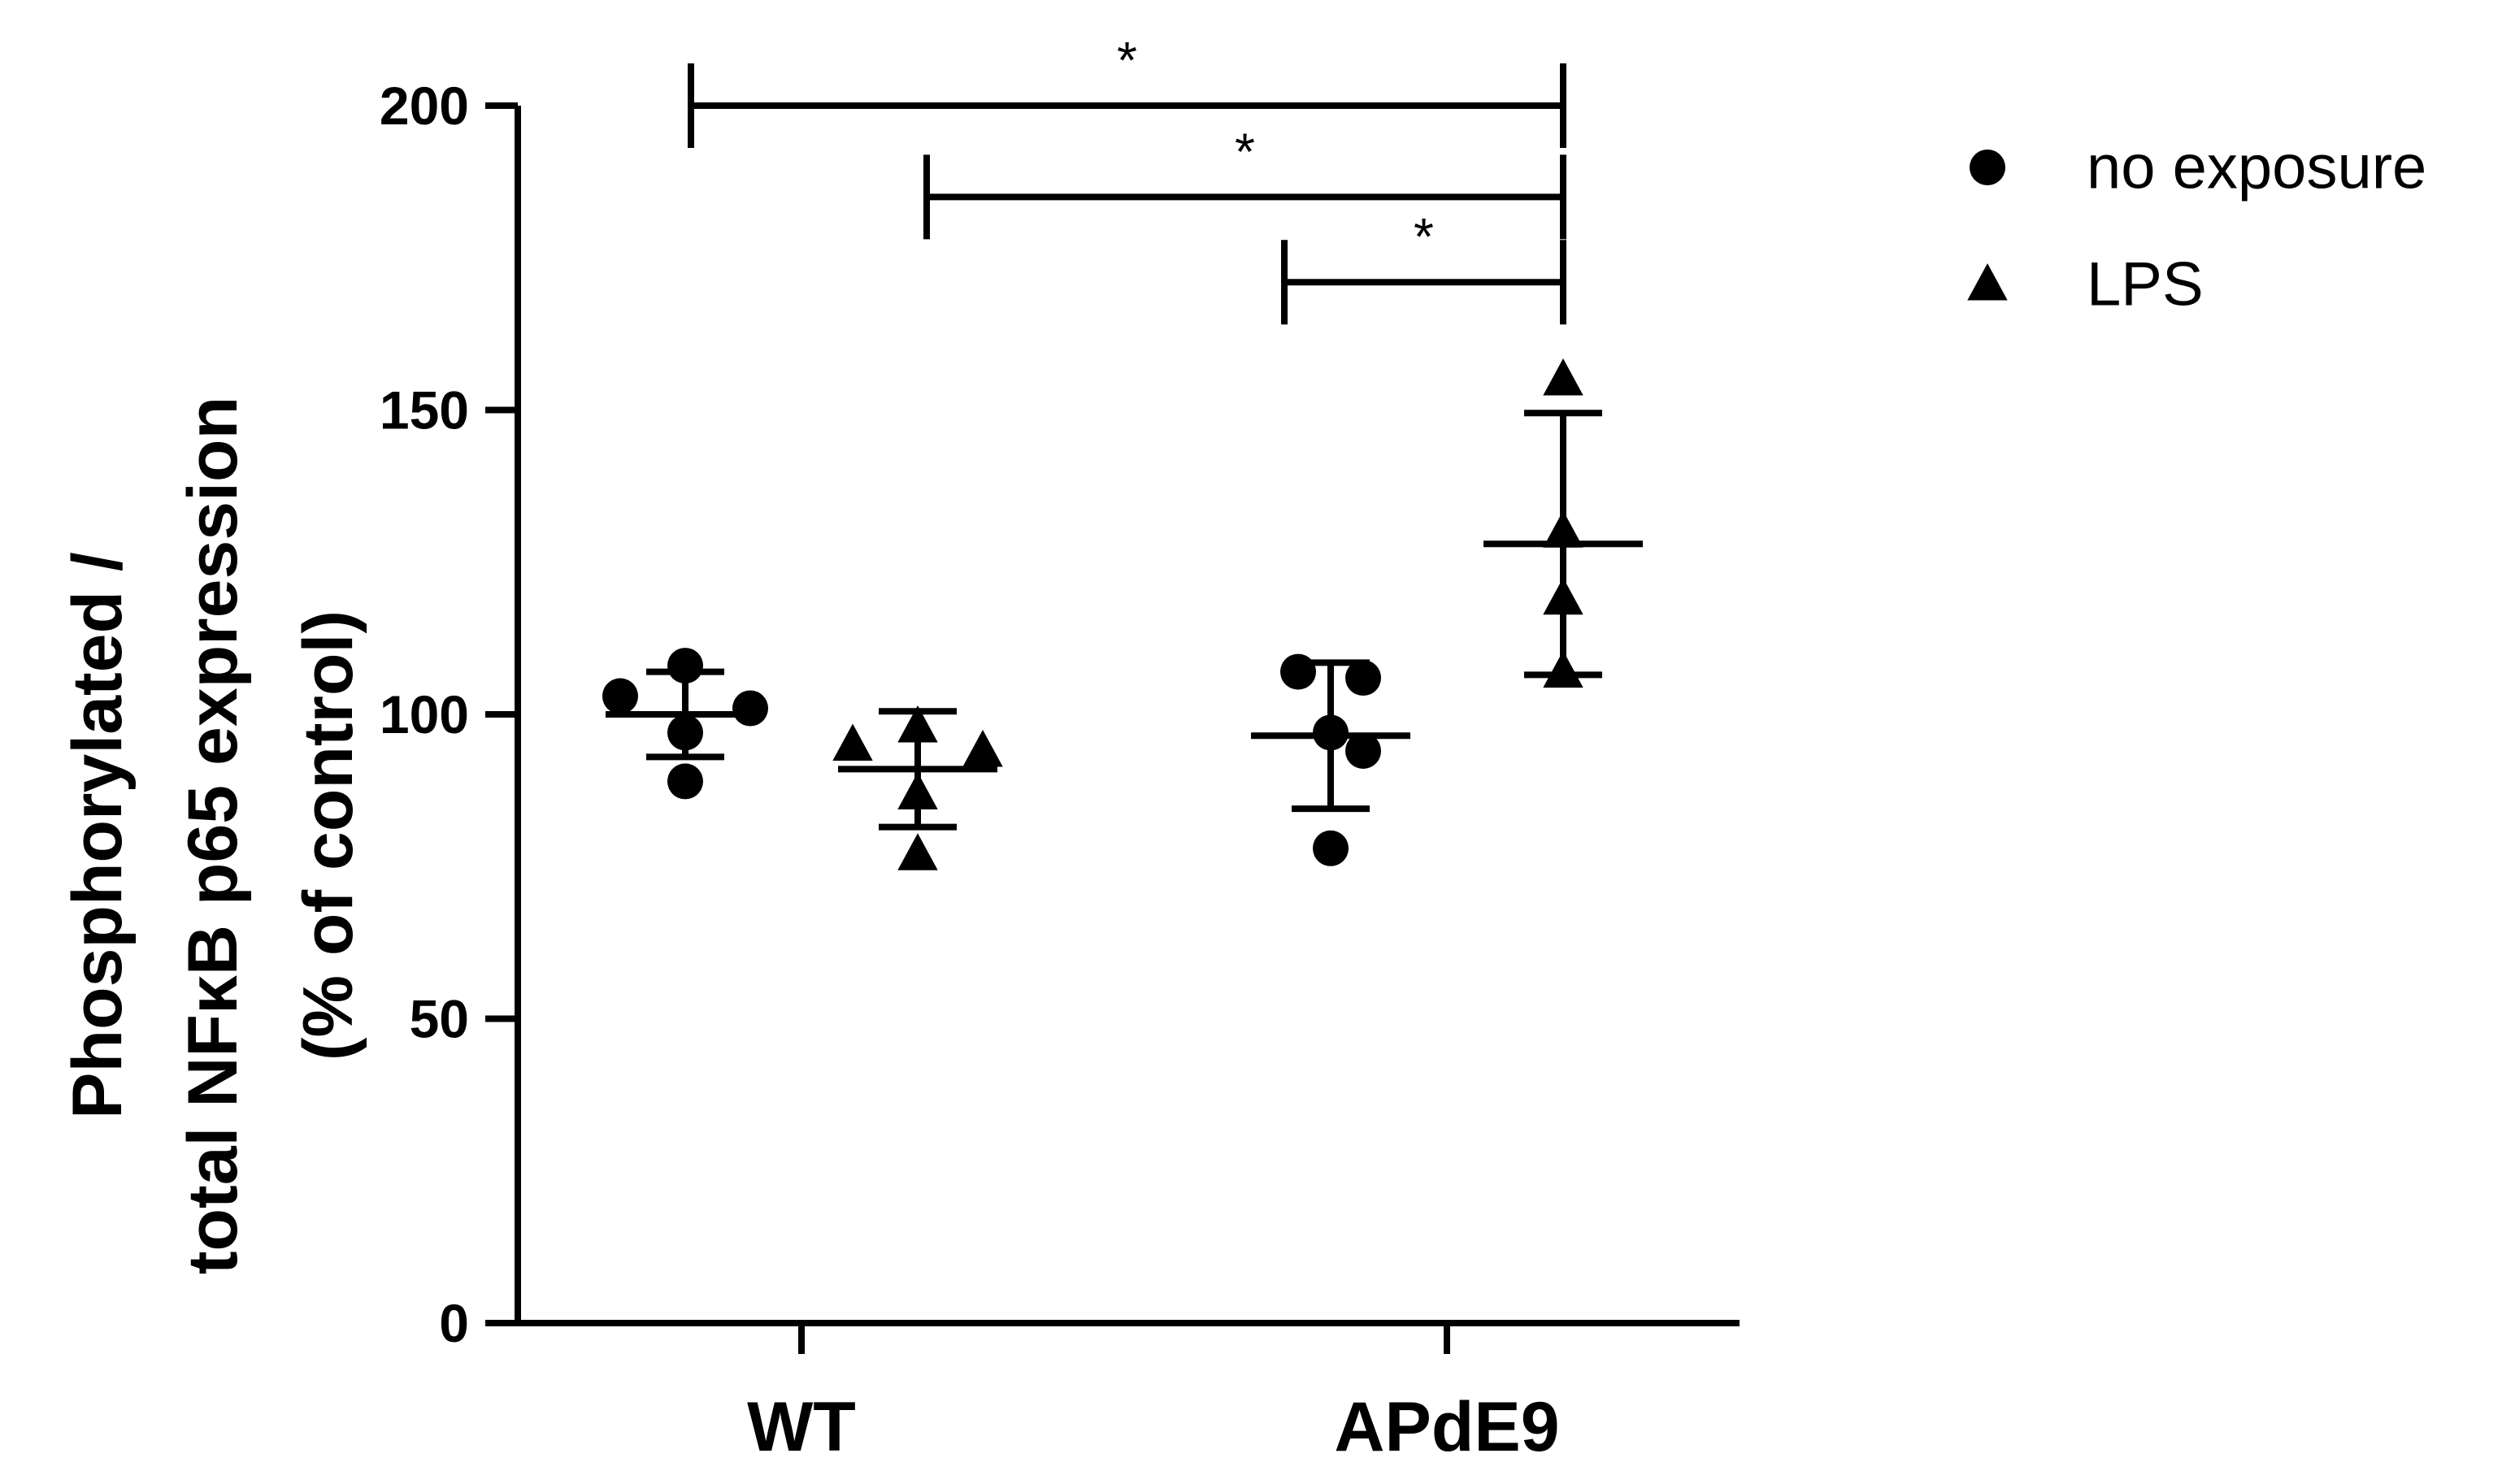 Image resolution: width=2502 pixels, height=1484 pixels. What do you see at coordinates (1987, 167) in the screenshot?
I see `legend-marker-circle` at bounding box center [1987, 167].